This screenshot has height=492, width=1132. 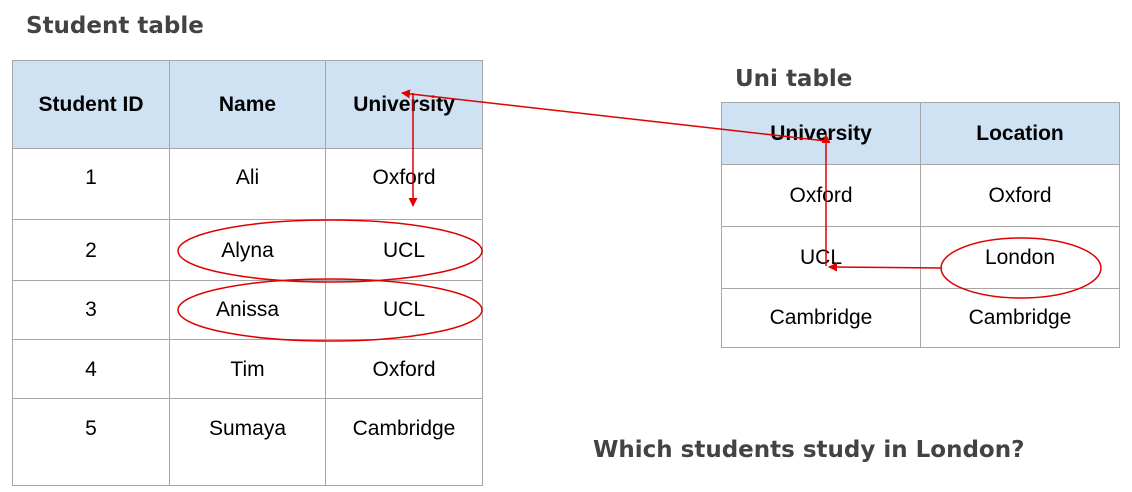 I want to click on uni-table-header-row: University Location, so click(x=920, y=133).